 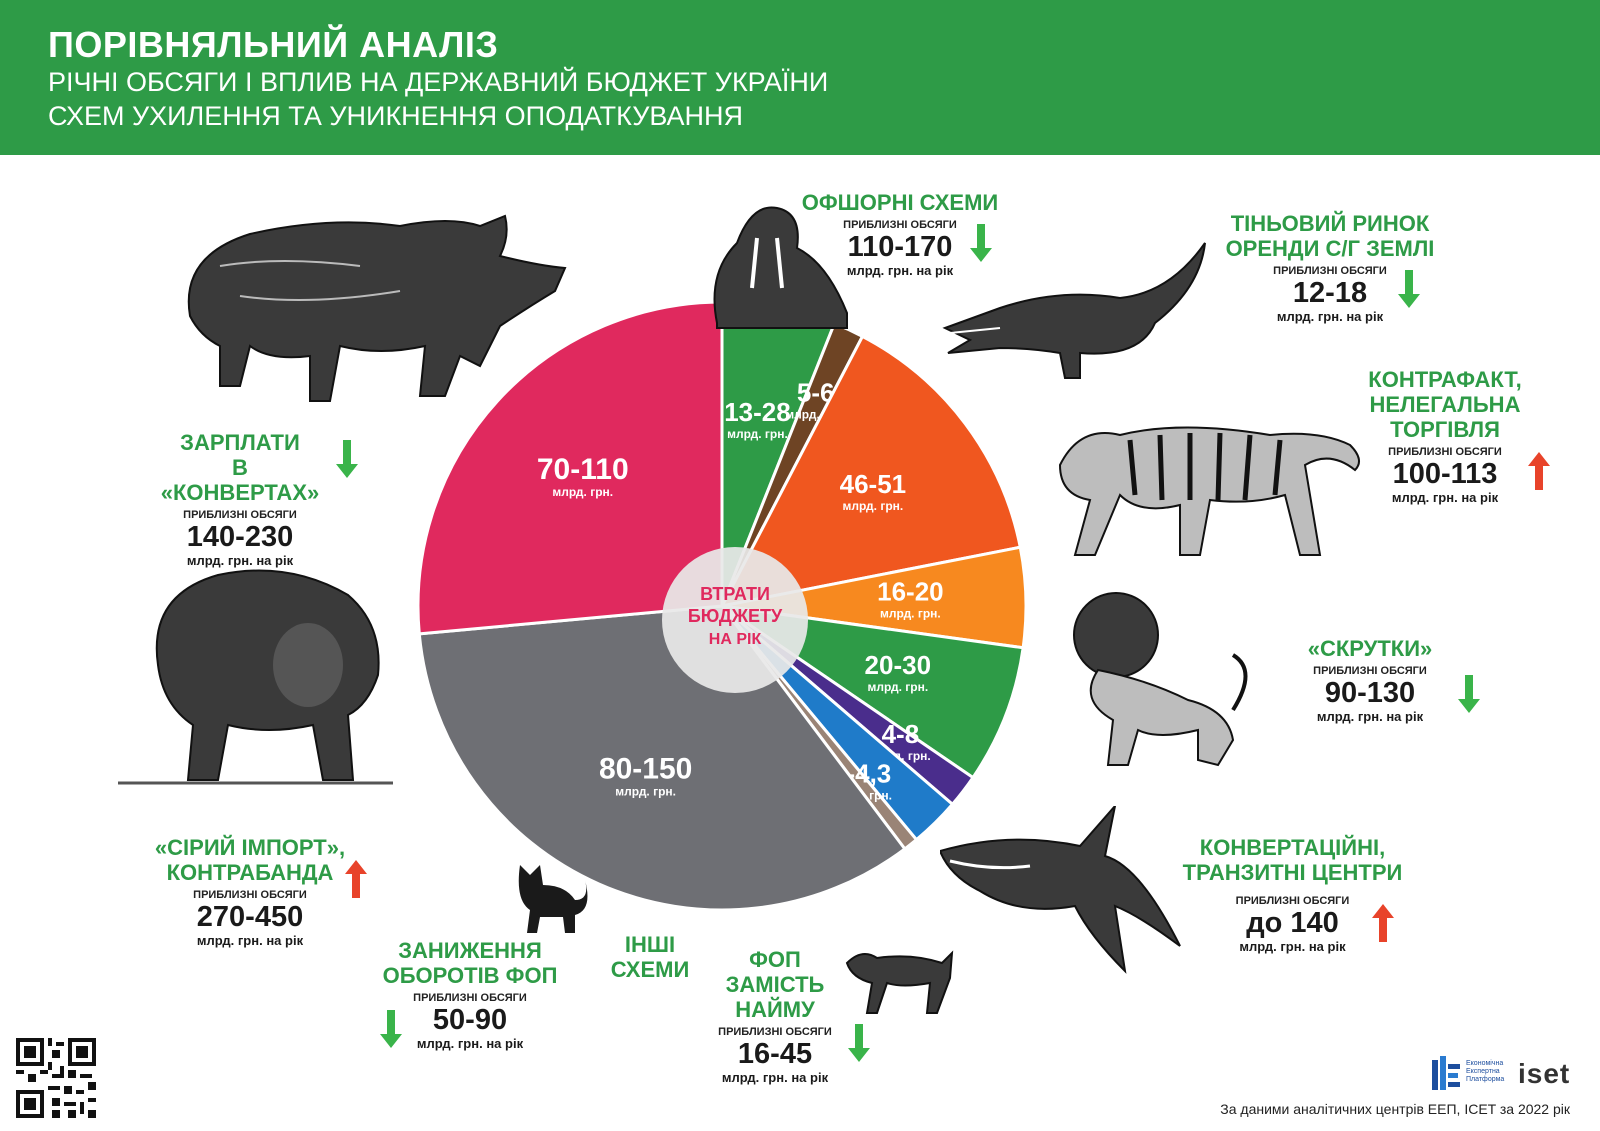 I want to click on pie-slice-label-twists: 16-20, so click(x=910, y=592).